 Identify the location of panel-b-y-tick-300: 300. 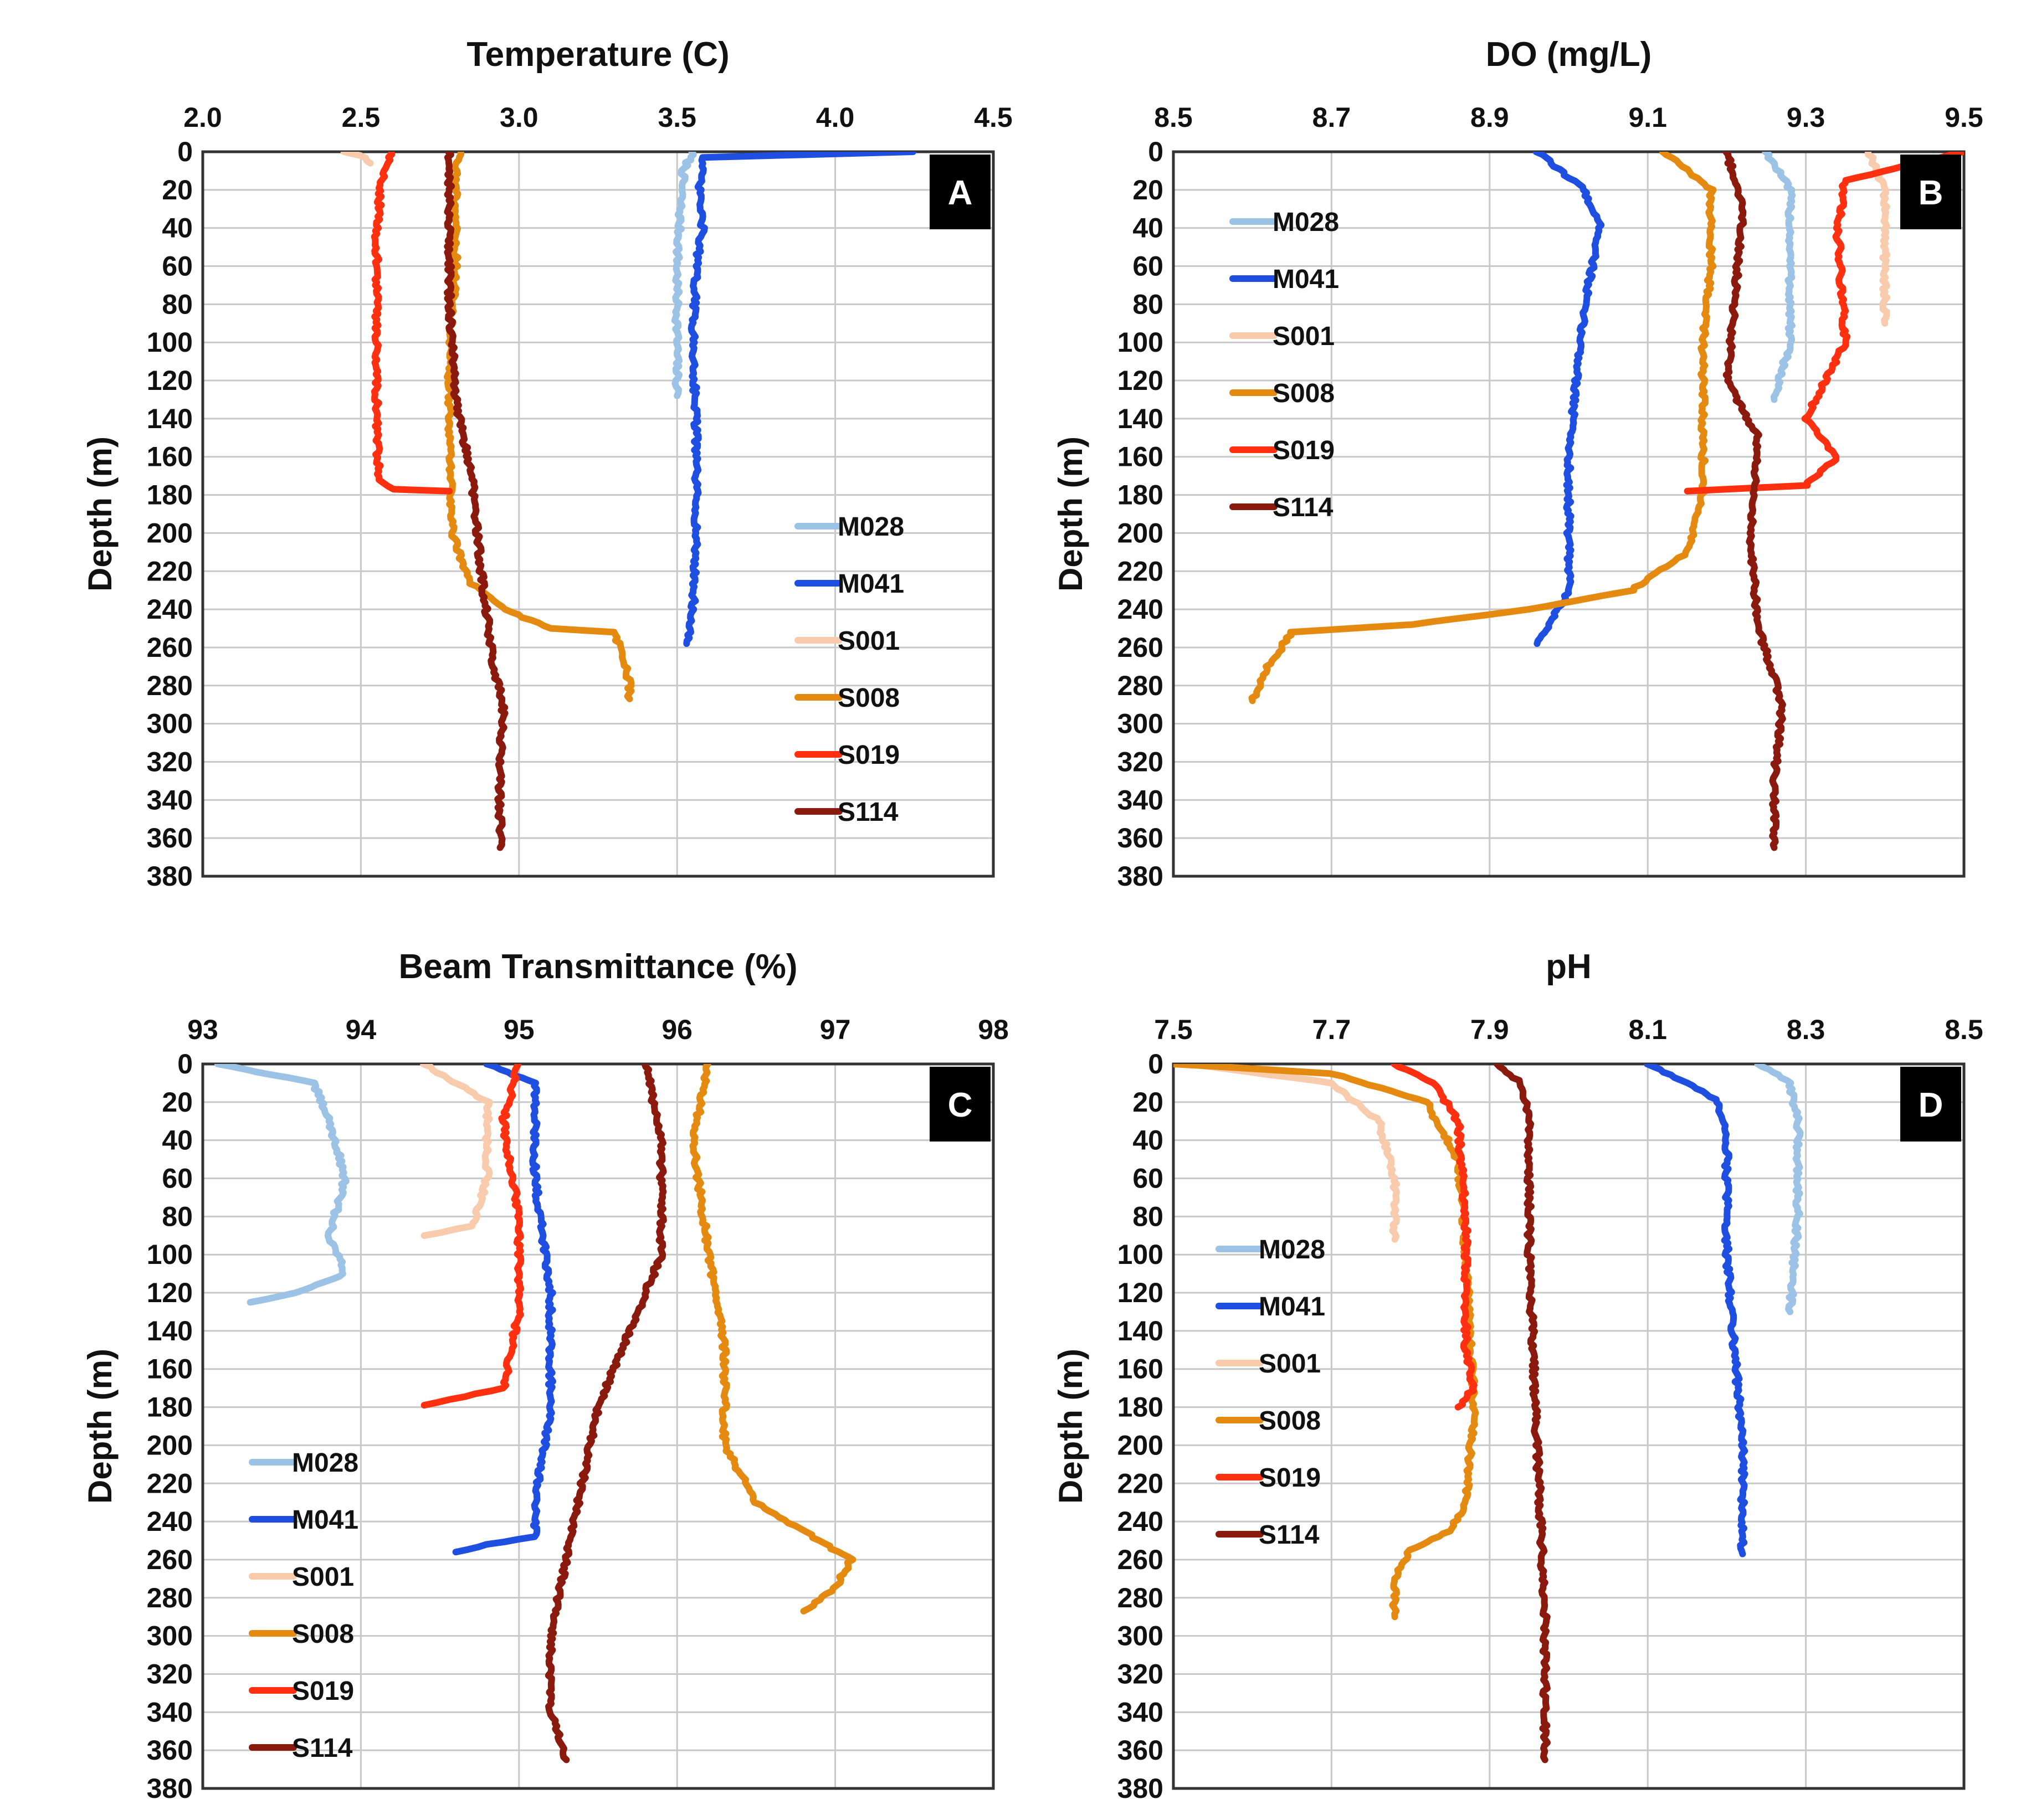
(1140, 723).